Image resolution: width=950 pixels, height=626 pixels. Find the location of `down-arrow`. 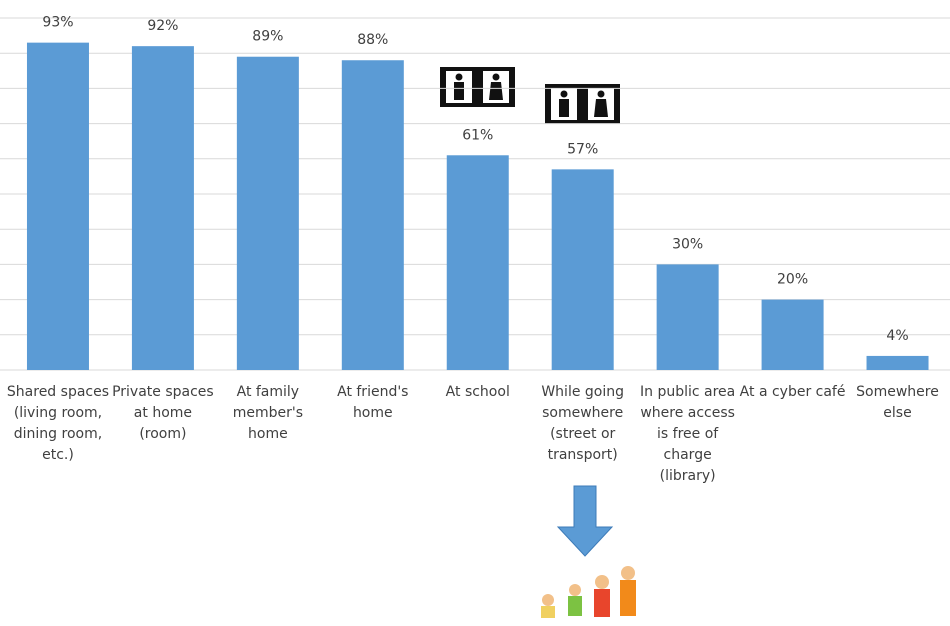

down-arrow is located at coordinates (585, 521).